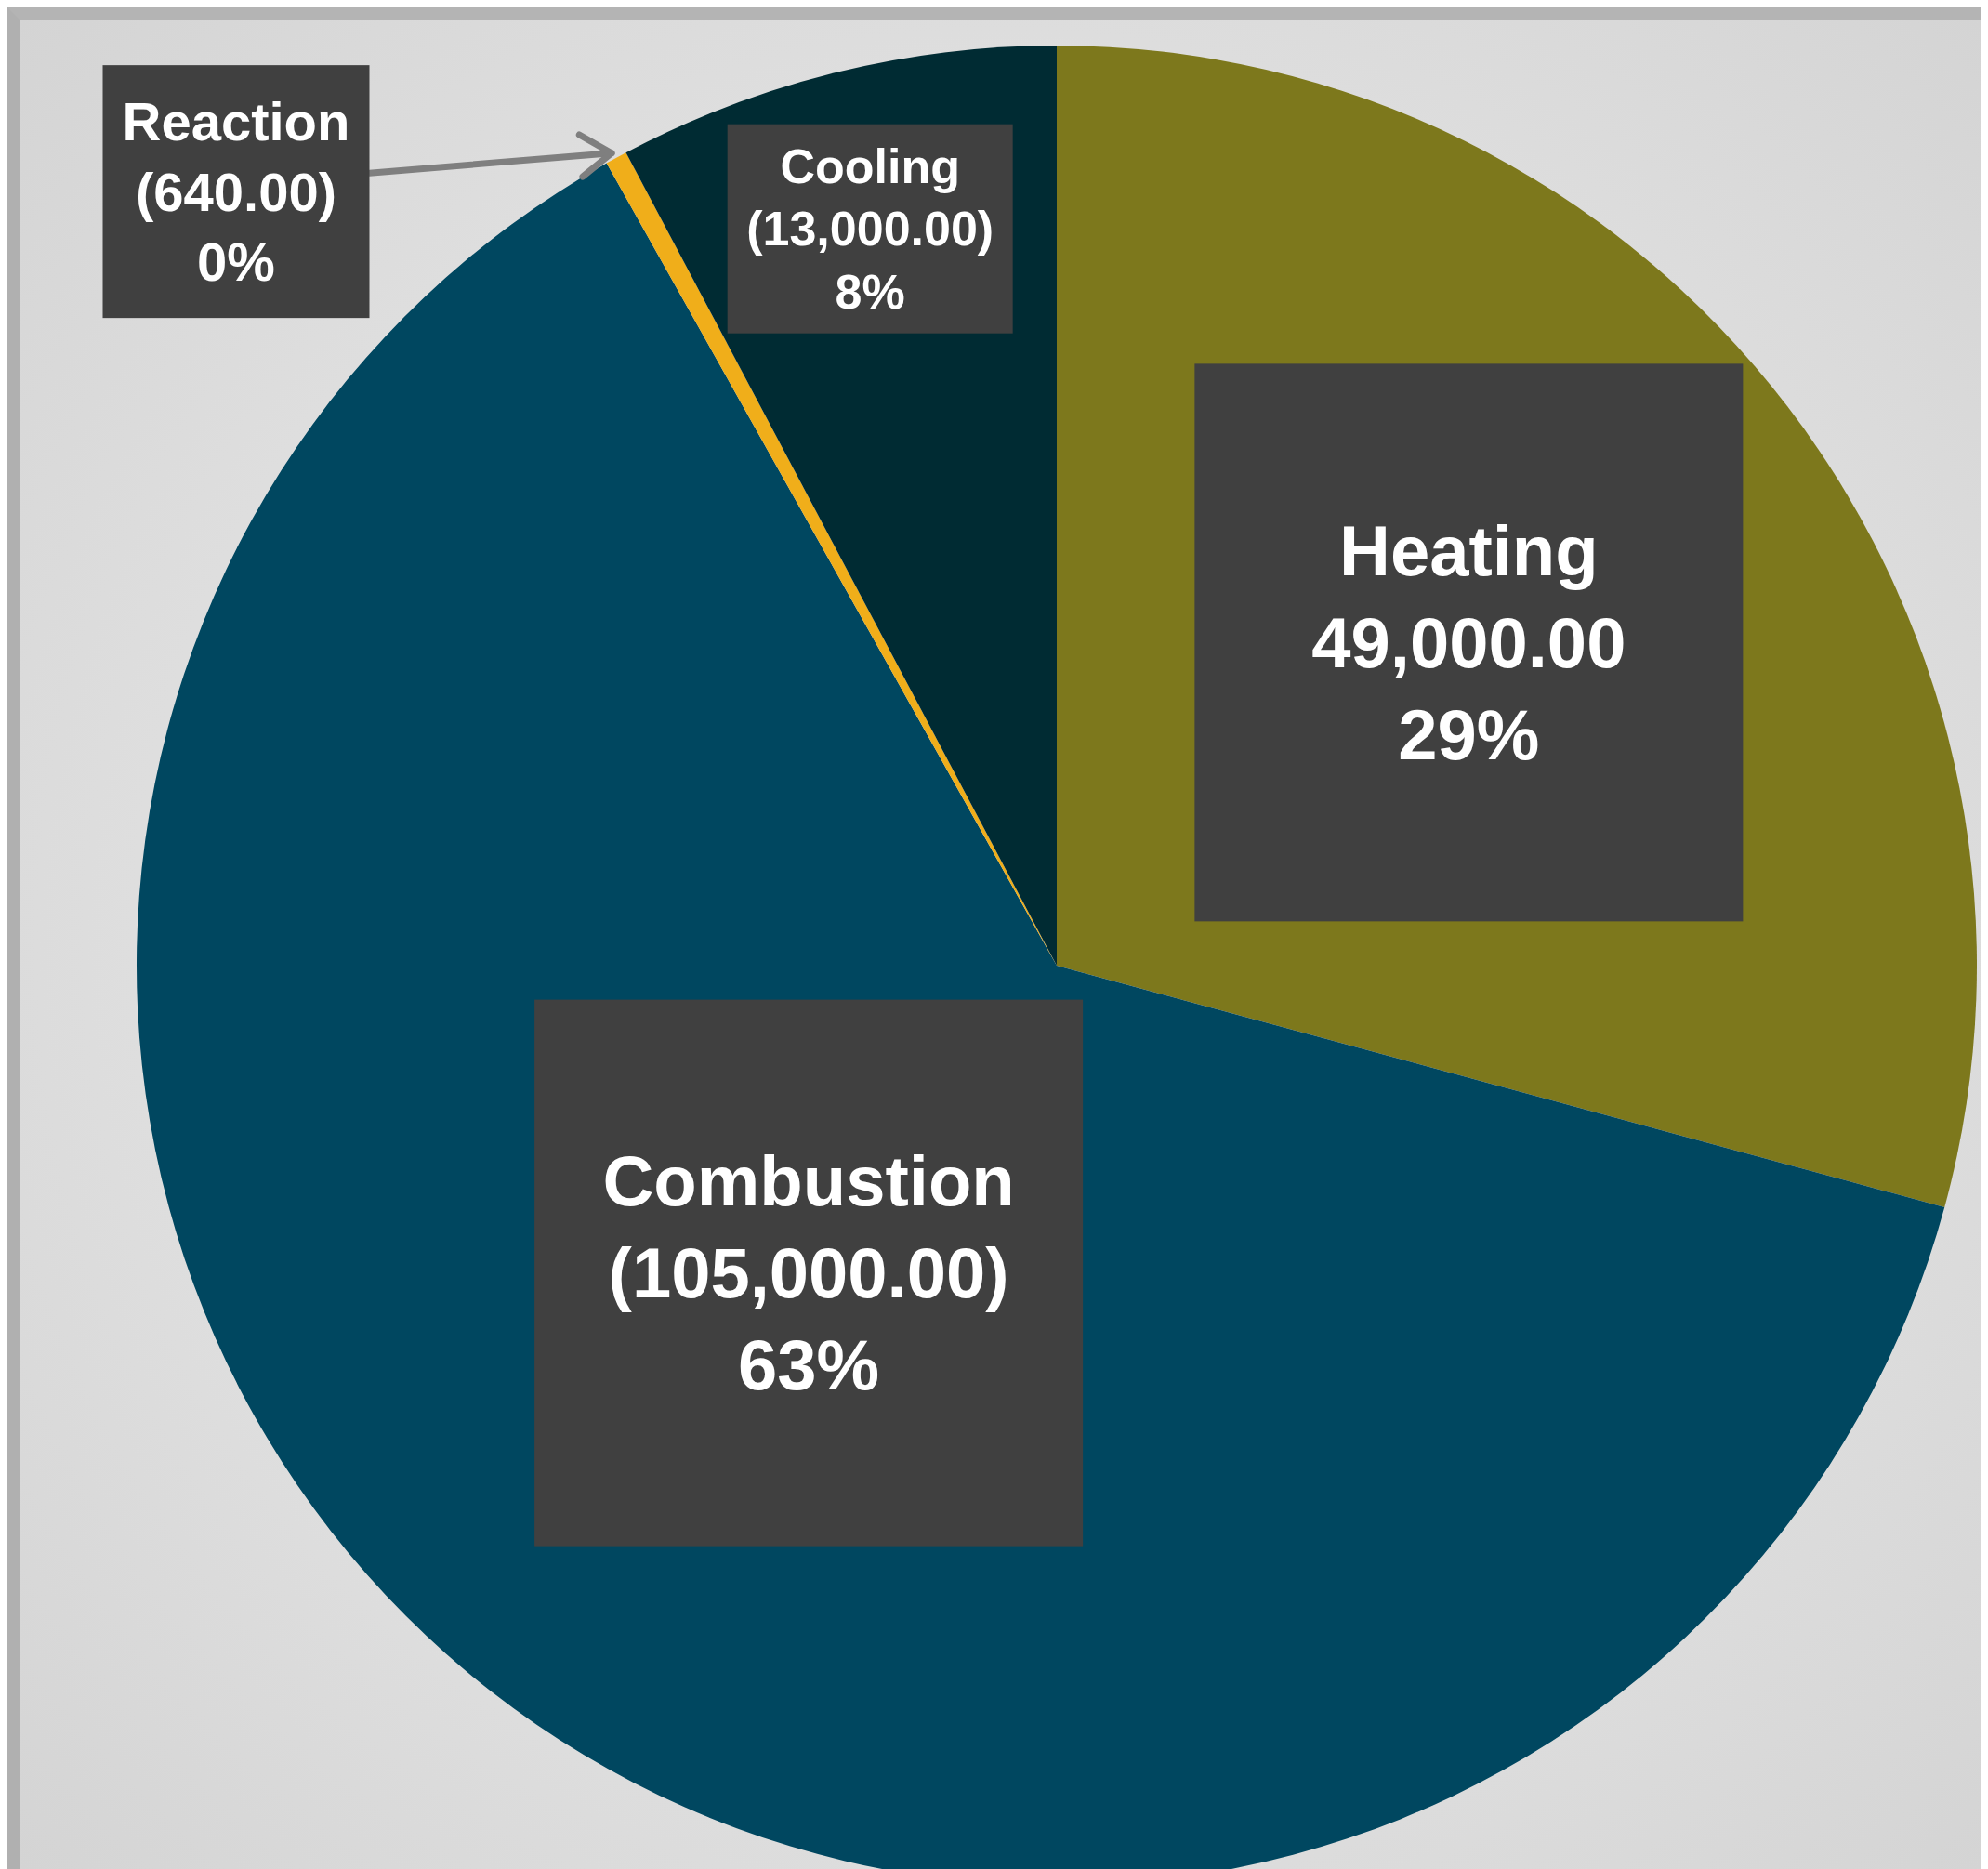 This screenshot has height=1869, width=1988. I want to click on slice-label: Heating, so click(1469, 551).